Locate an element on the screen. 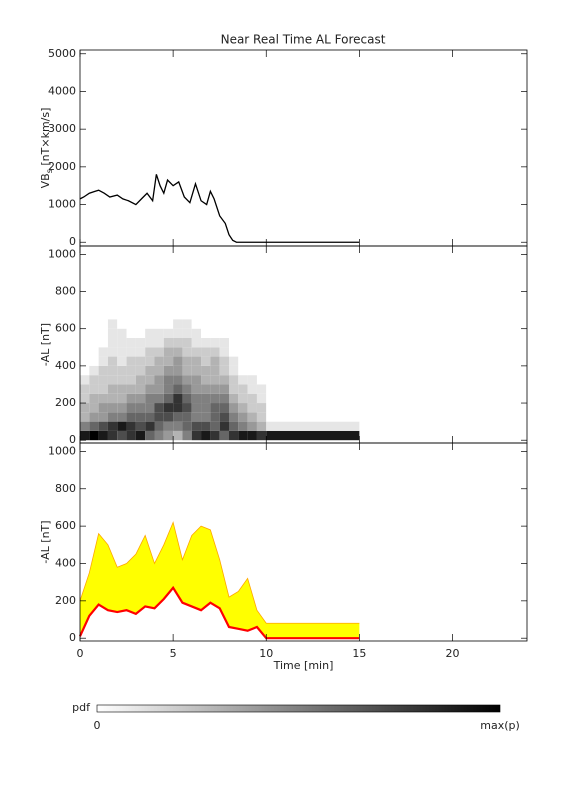  data-line is located at coordinates (219, 208).